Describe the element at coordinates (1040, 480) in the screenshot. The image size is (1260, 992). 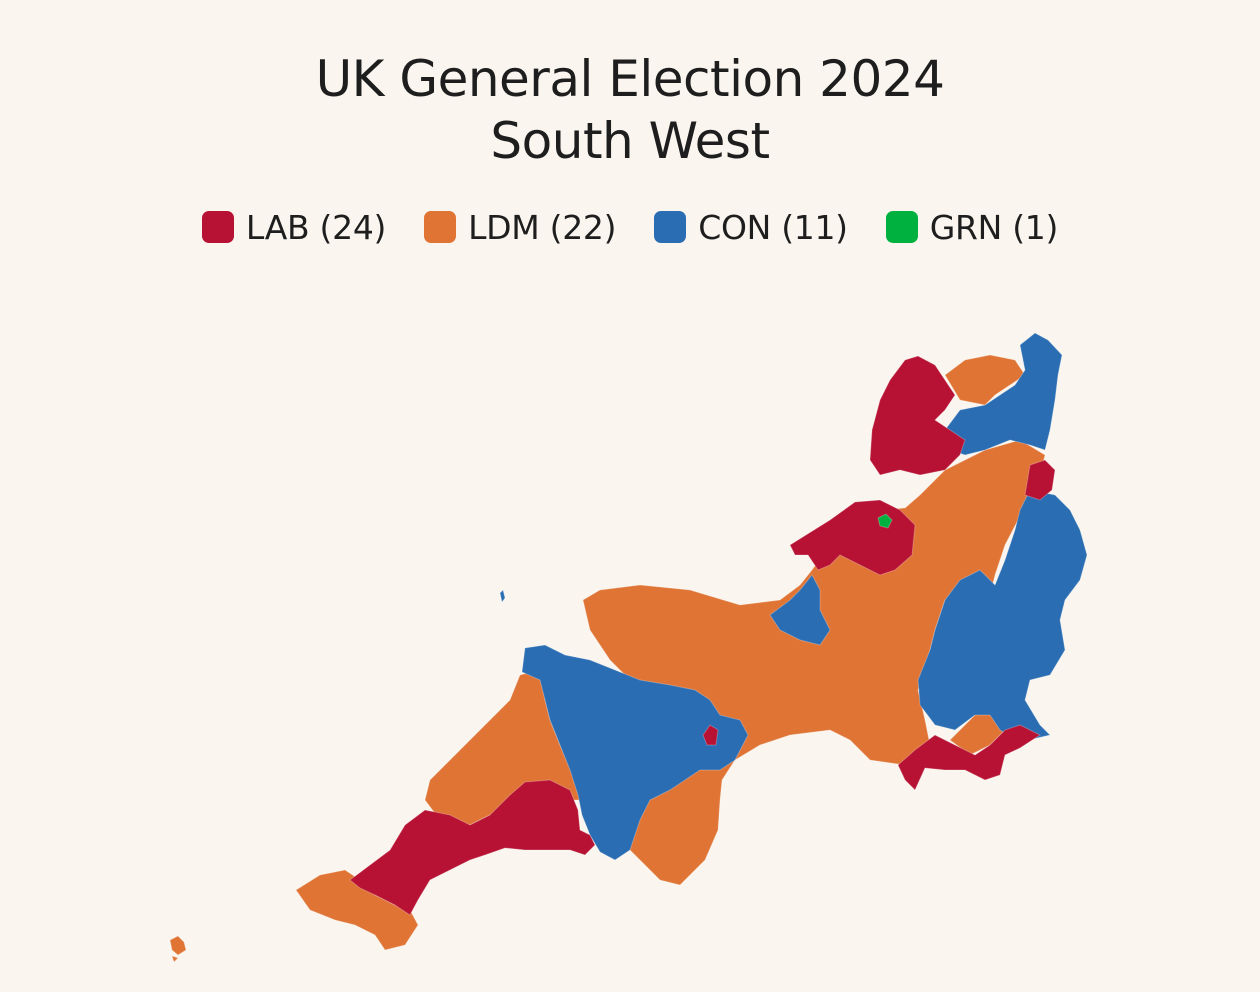
I see `region-lab-swindon` at that location.